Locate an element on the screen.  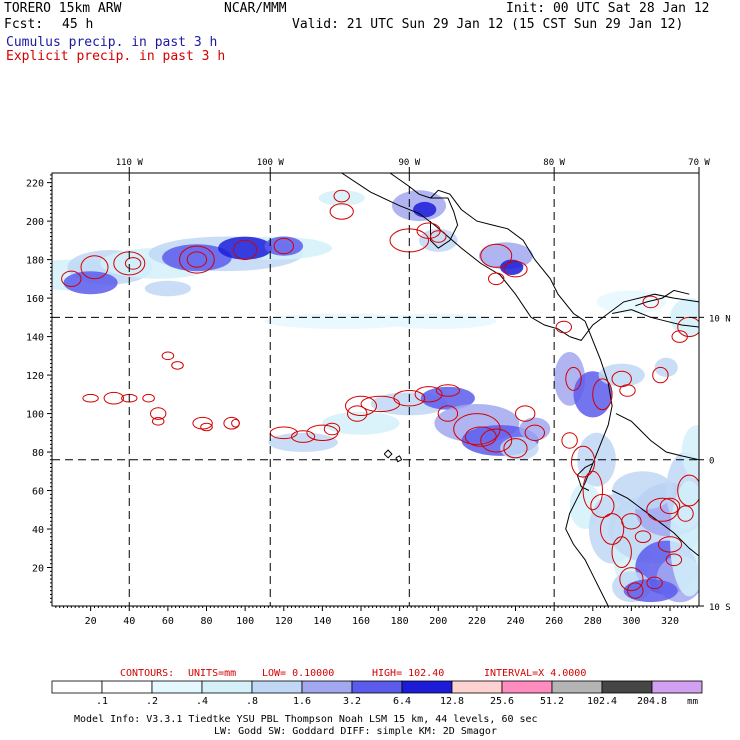
contours-high: HIGH= 102.40 is located at coordinates (408, 673).